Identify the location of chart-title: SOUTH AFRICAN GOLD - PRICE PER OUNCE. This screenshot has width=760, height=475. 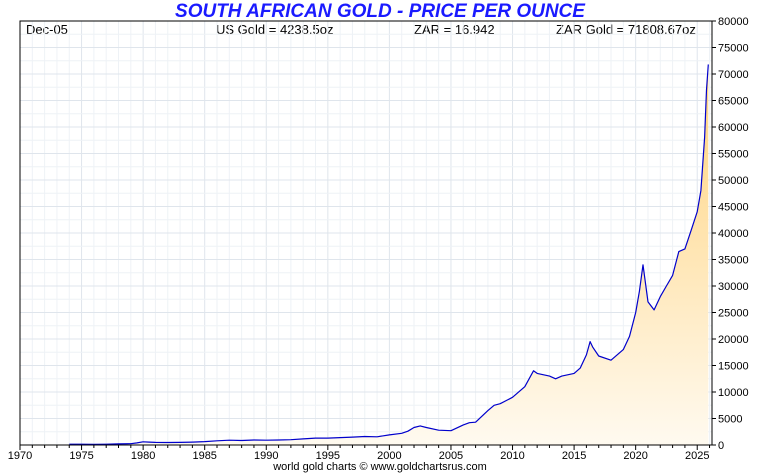
(380, 11).